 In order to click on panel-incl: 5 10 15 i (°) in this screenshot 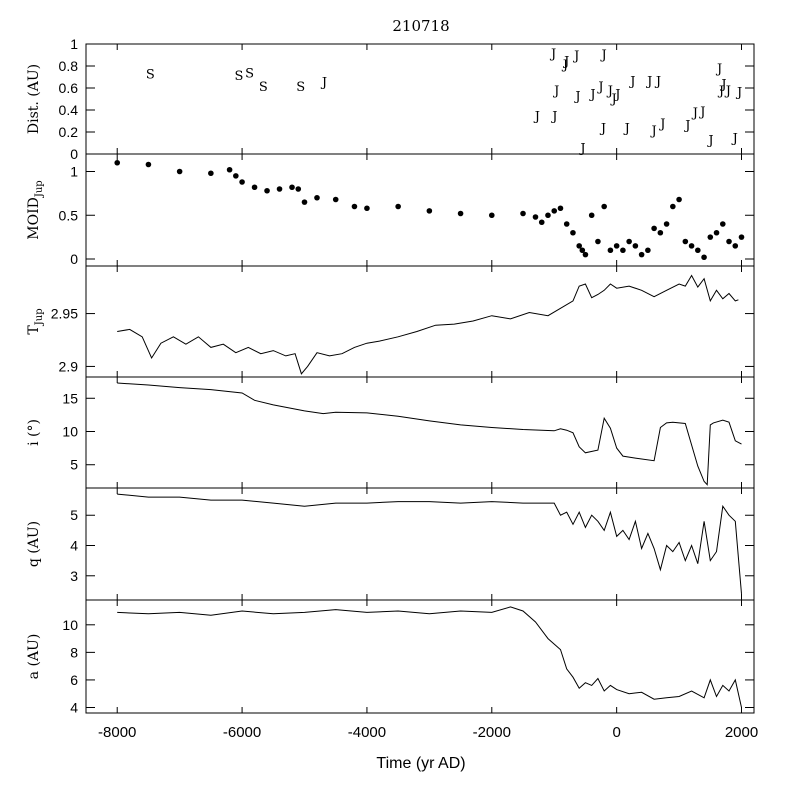, I will do `click(390, 432)`.